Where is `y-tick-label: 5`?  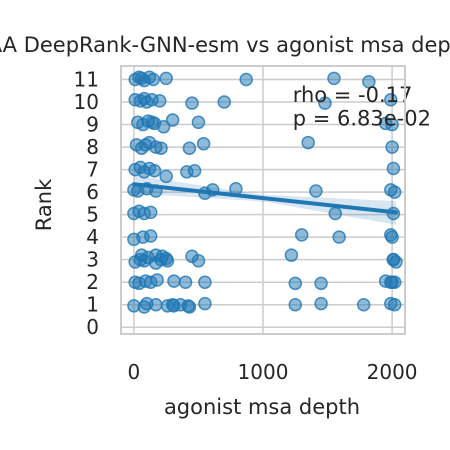 y-tick-label: 5 is located at coordinates (92, 215).